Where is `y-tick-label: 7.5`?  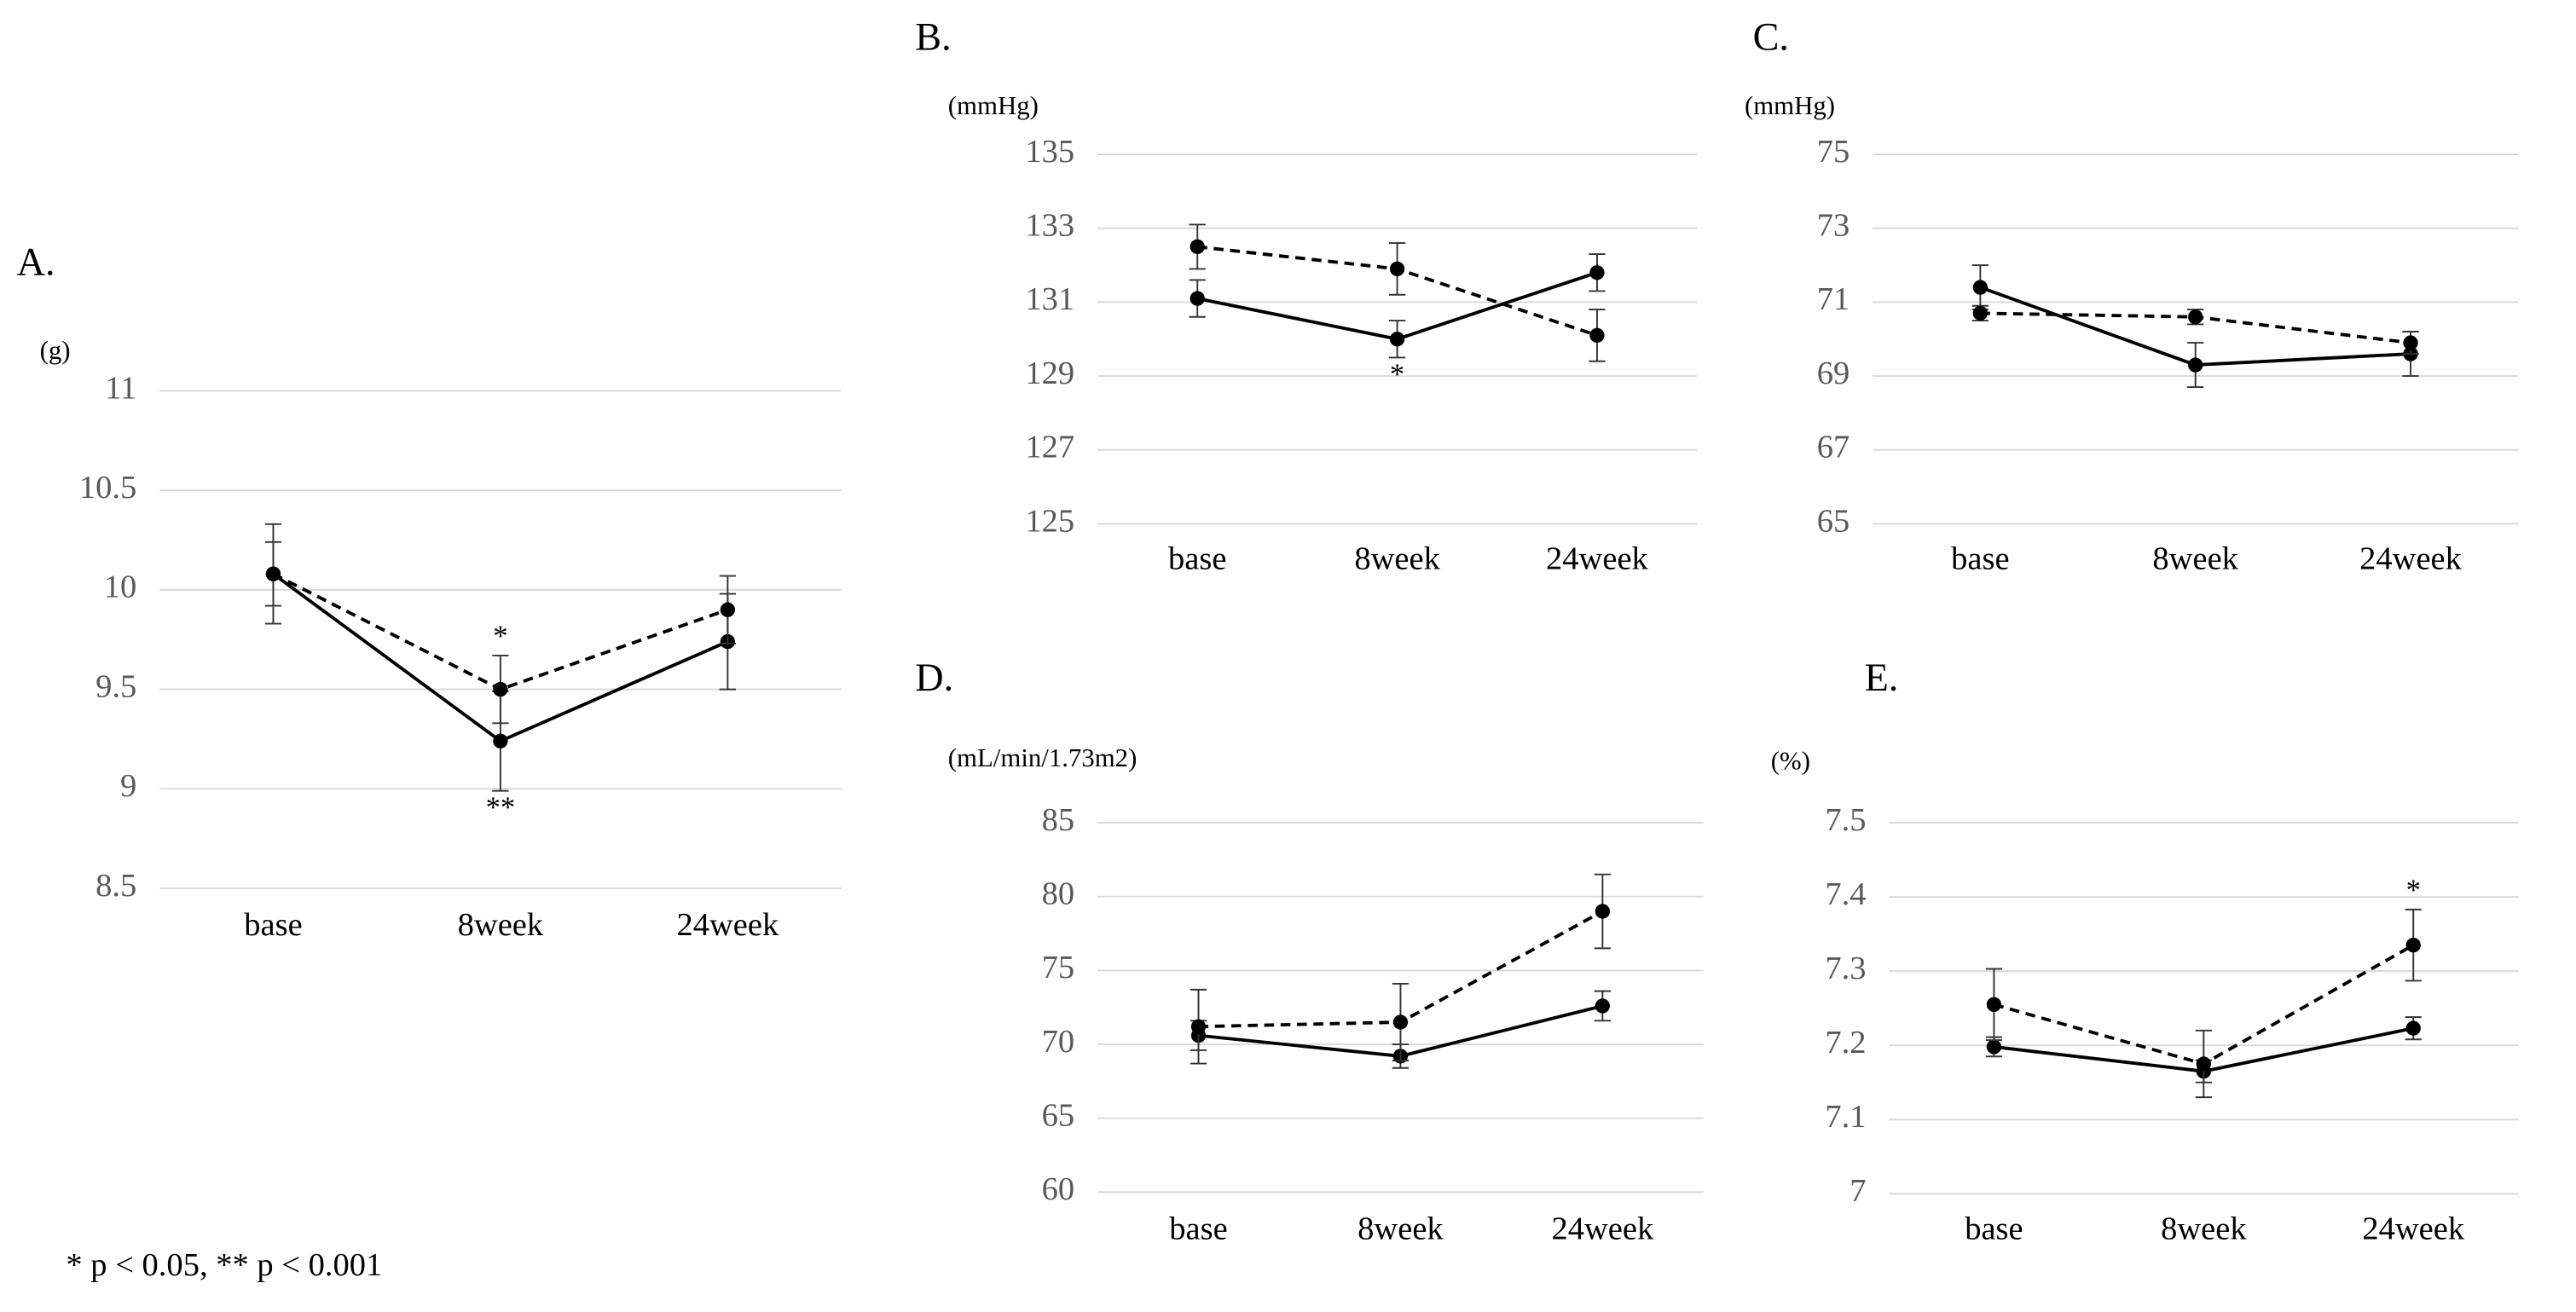
y-tick-label: 7.5 is located at coordinates (1846, 820).